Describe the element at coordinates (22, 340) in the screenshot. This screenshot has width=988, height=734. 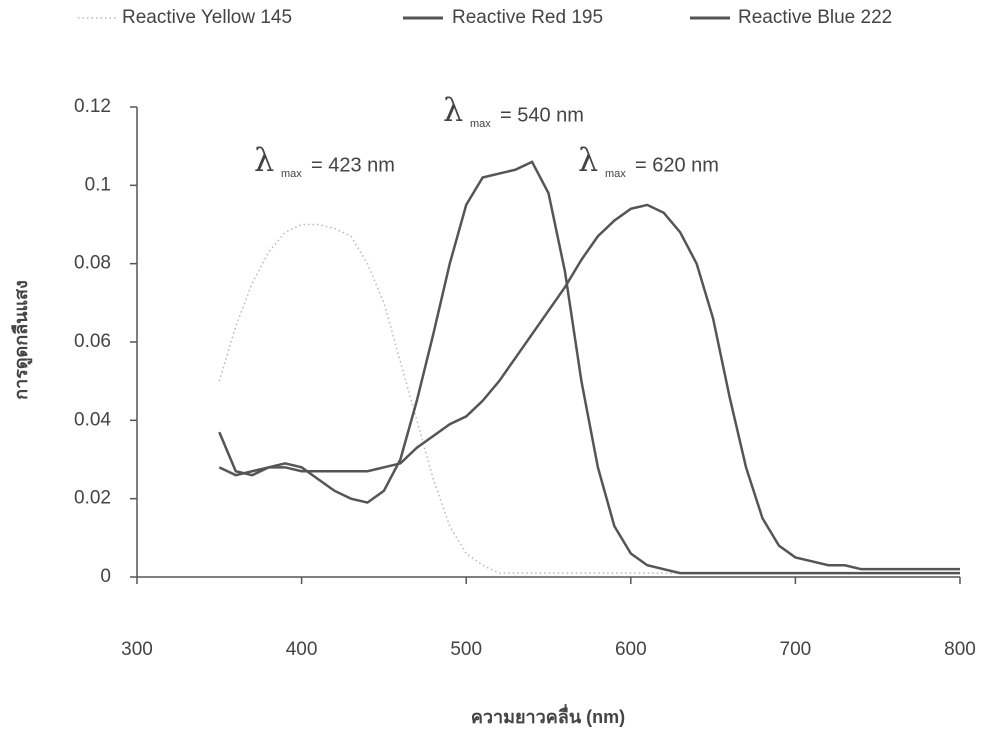
I see `y-axis-label: การดูดกลืนแสง` at that location.